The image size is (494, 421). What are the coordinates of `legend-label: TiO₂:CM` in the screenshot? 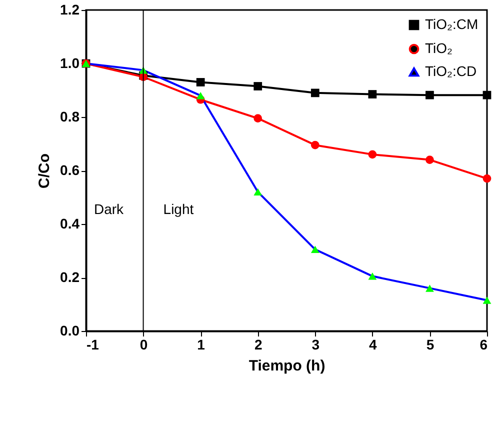 It's located at (451, 24).